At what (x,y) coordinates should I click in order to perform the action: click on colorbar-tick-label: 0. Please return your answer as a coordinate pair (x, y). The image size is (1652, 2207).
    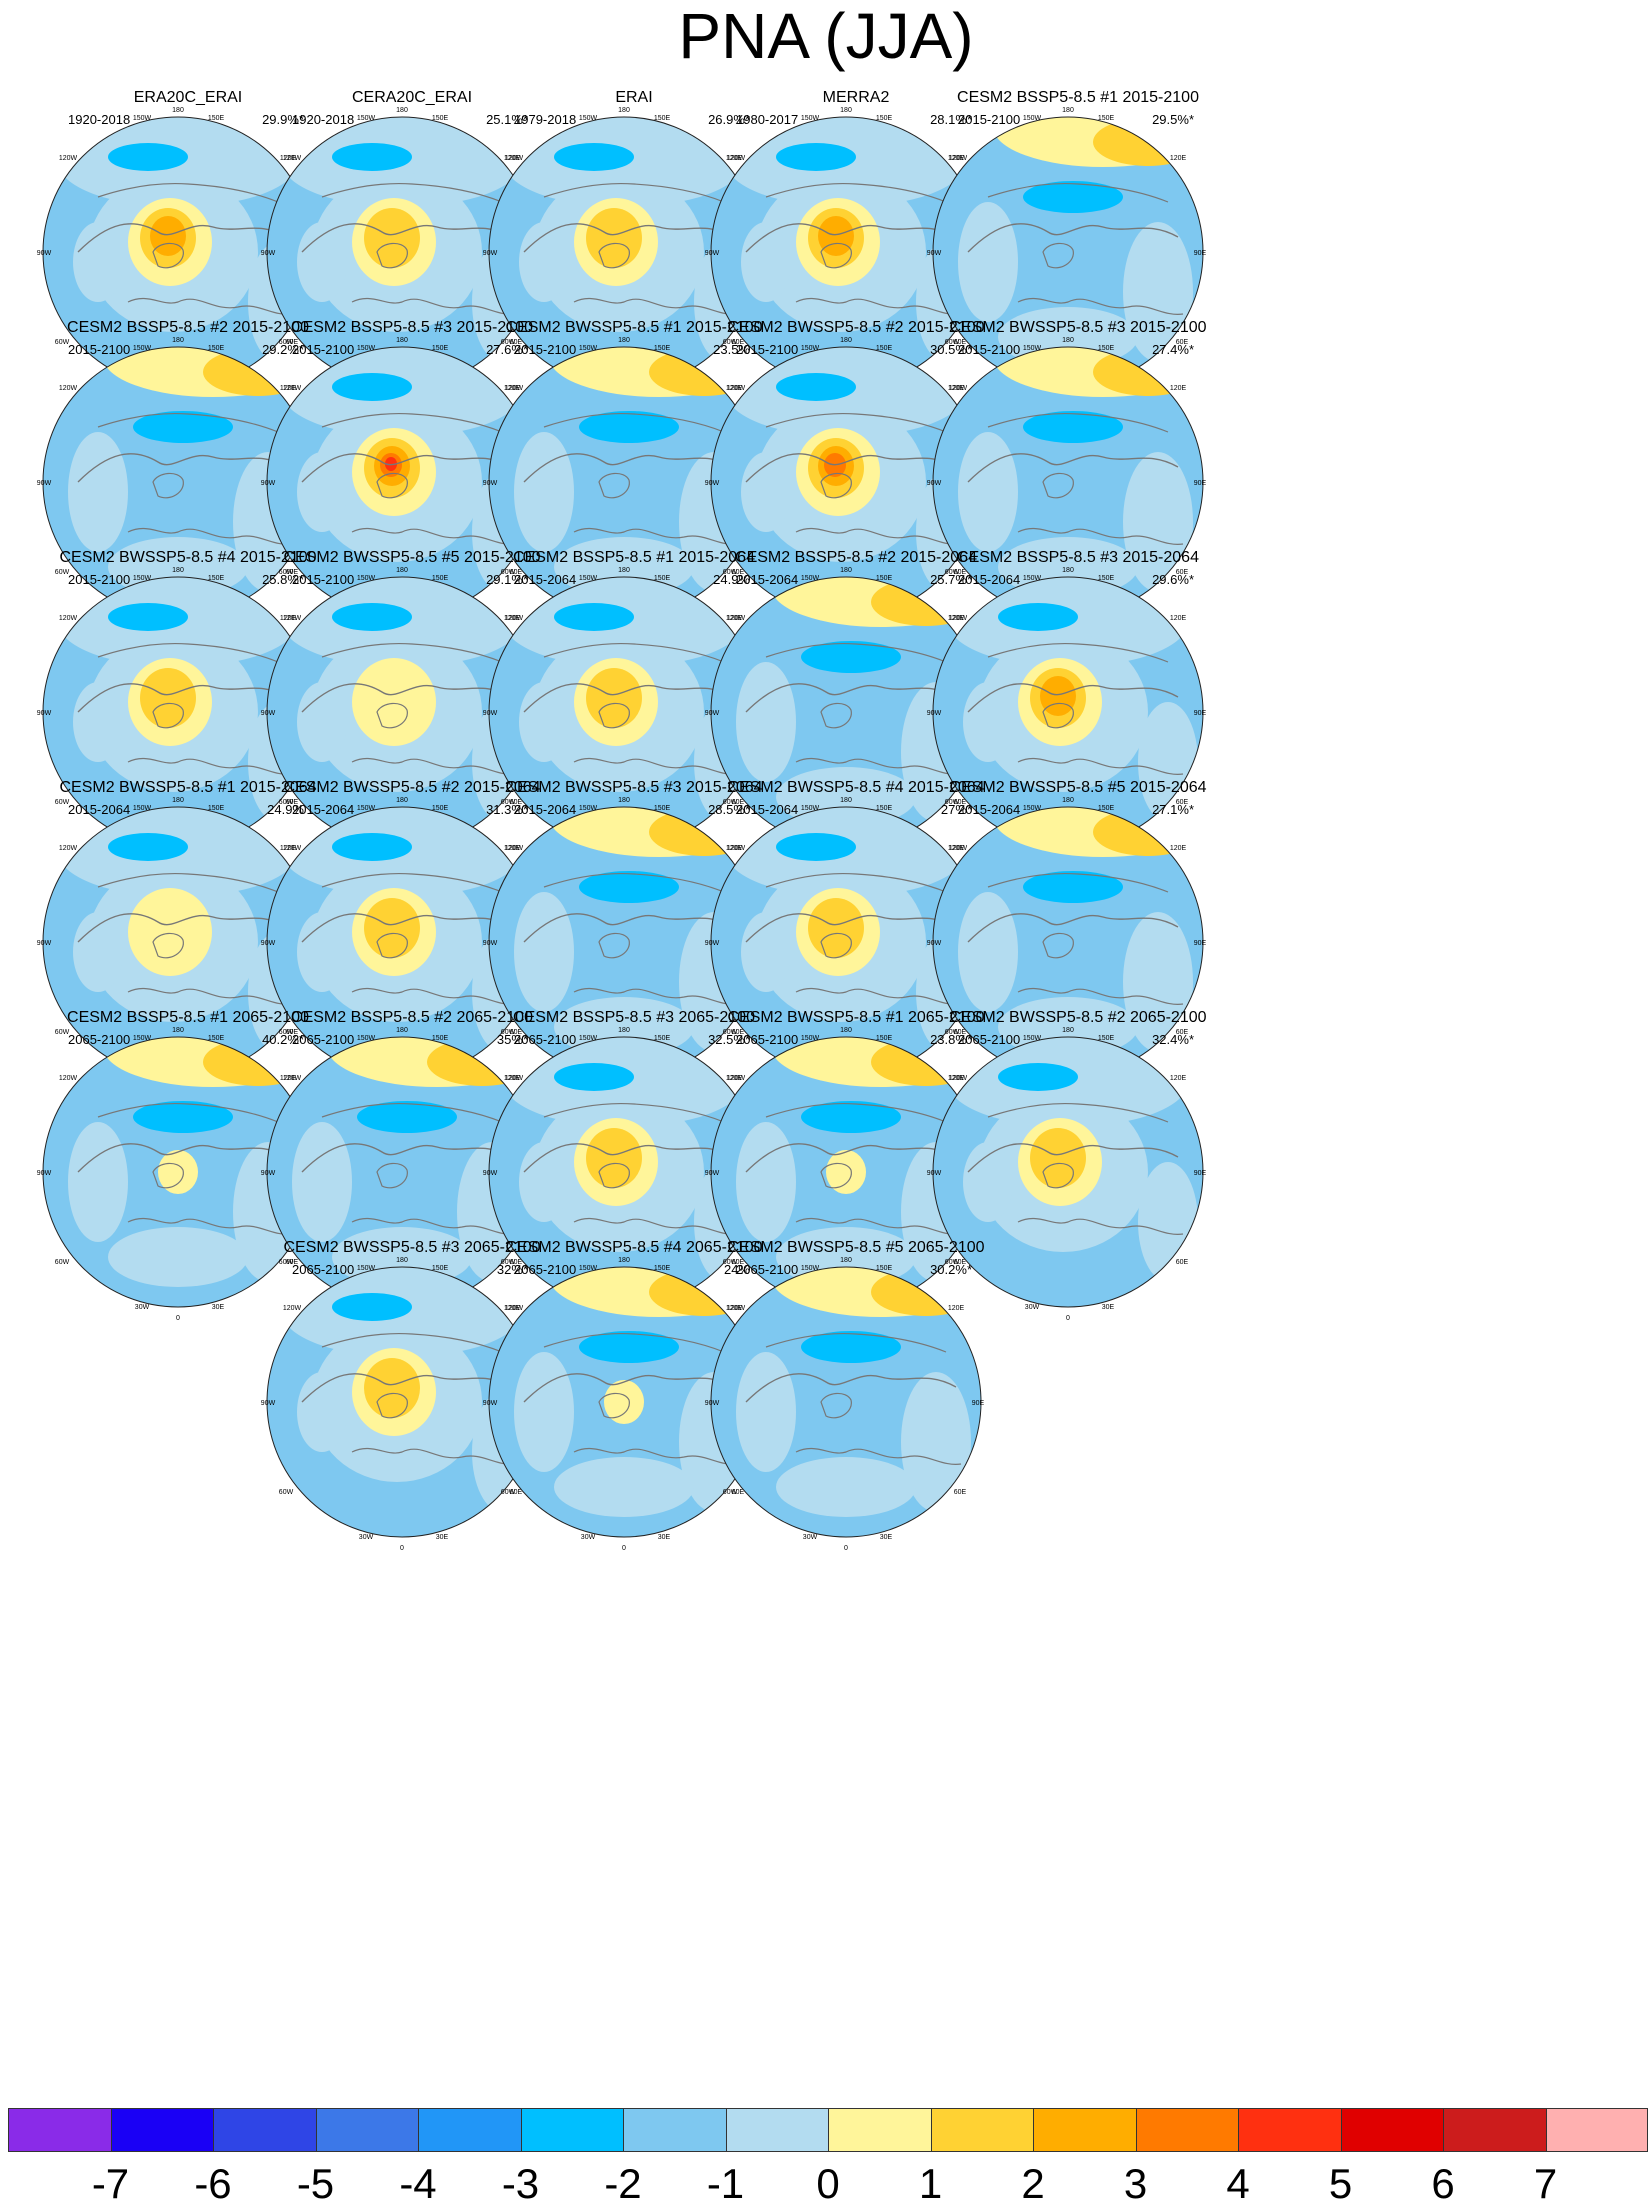
    Looking at the image, I should click on (828, 2183).